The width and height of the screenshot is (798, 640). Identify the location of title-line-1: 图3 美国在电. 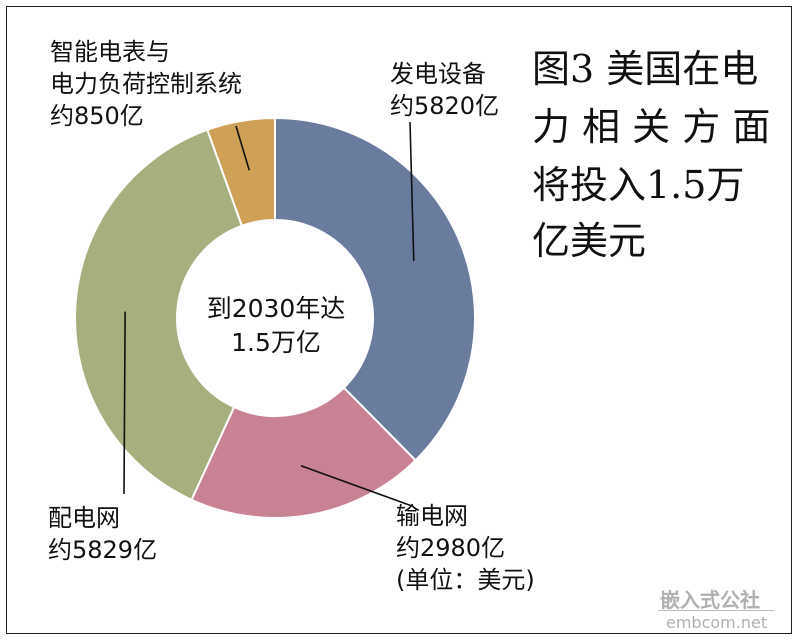
(645, 69).